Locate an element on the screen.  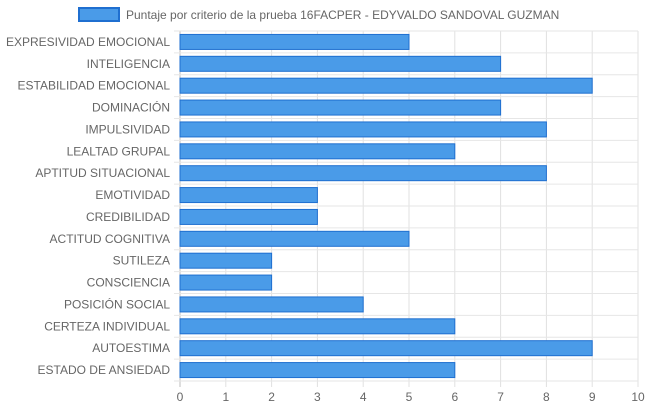
category-label: ACTITUD COGNITIVA is located at coordinates (110, 239).